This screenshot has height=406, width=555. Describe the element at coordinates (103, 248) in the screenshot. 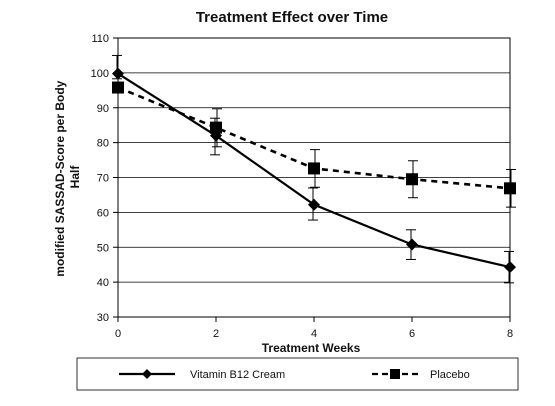

I see `y-tick-label-50: 50` at that location.